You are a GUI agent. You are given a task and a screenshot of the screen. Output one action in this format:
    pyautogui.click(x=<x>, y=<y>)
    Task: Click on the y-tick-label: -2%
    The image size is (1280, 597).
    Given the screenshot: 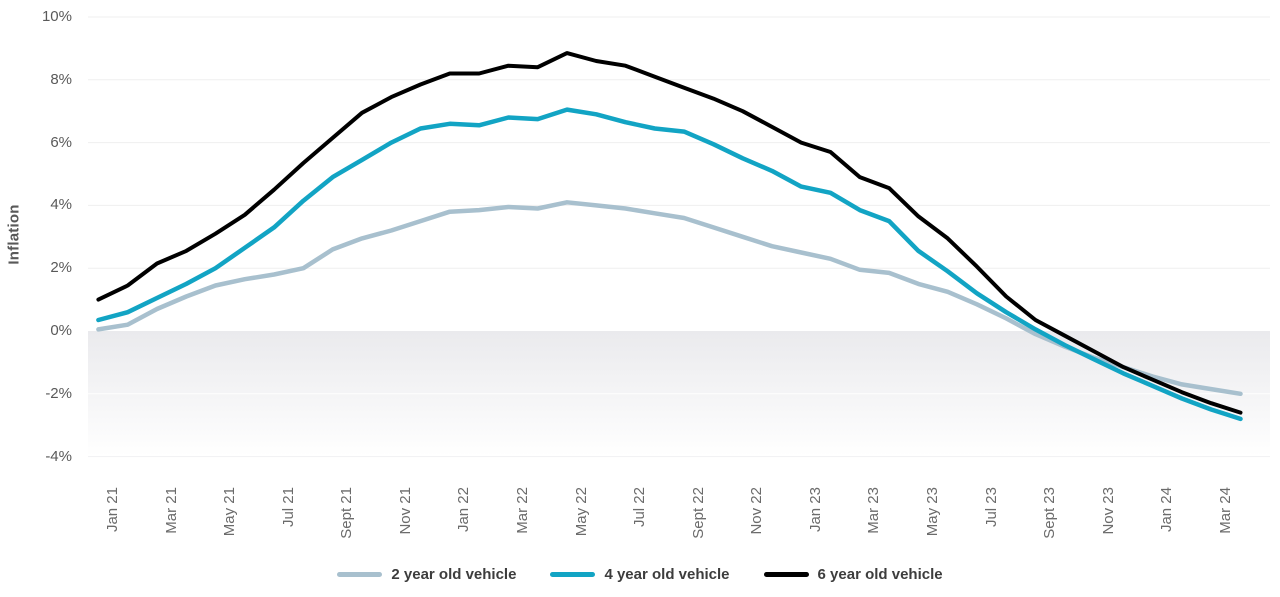 What is the action you would take?
    pyautogui.click(x=58, y=393)
    